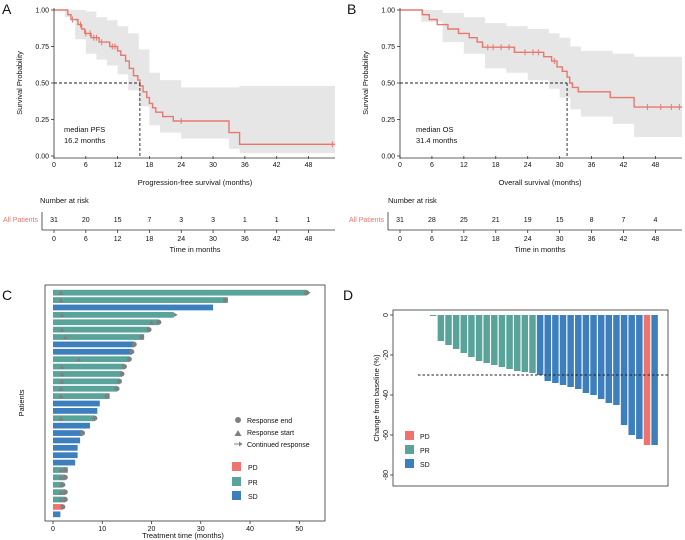  What do you see at coordinates (86, 165) in the screenshot?
I see `pfs-x-tick-label: 6` at bounding box center [86, 165].